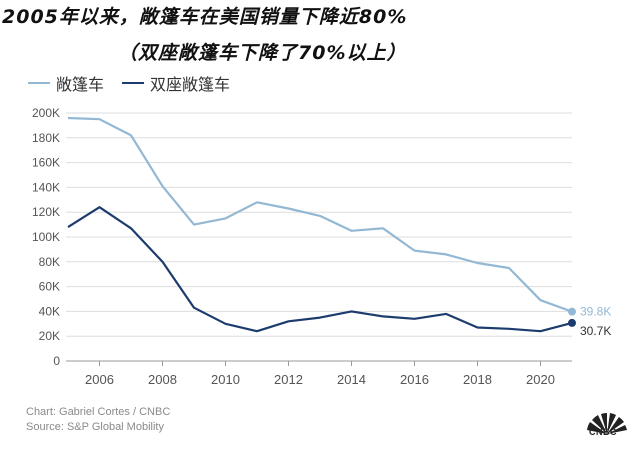 The height and width of the screenshot is (457, 641). I want to click on x-tick-label: 2010, so click(225, 379).